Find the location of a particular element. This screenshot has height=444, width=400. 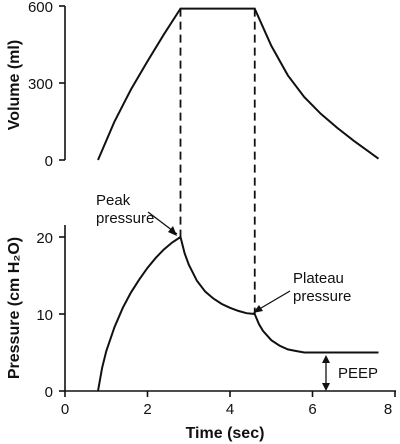

plateau-annotation-line2: pressure is located at coordinates (322, 296).